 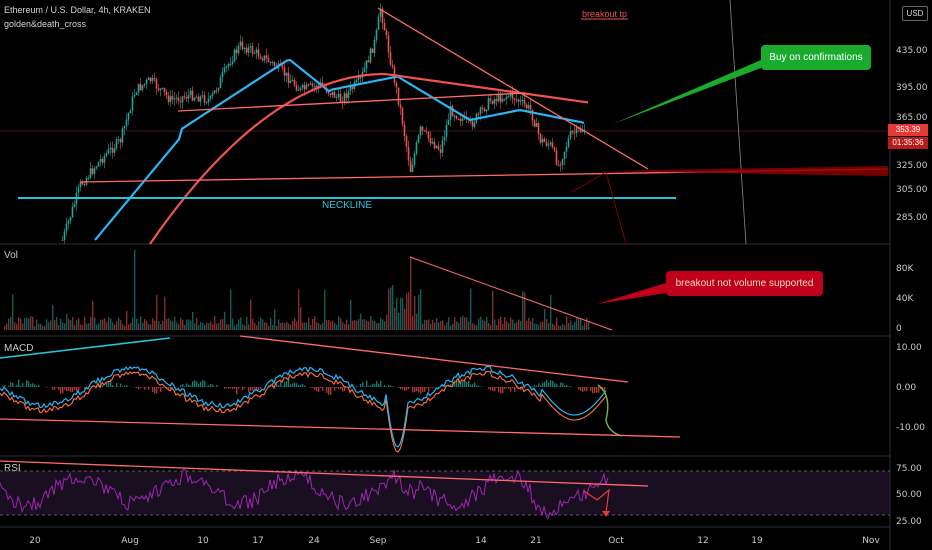 What do you see at coordinates (905, 299) in the screenshot?
I see `volume-tick-label: 40K` at bounding box center [905, 299].